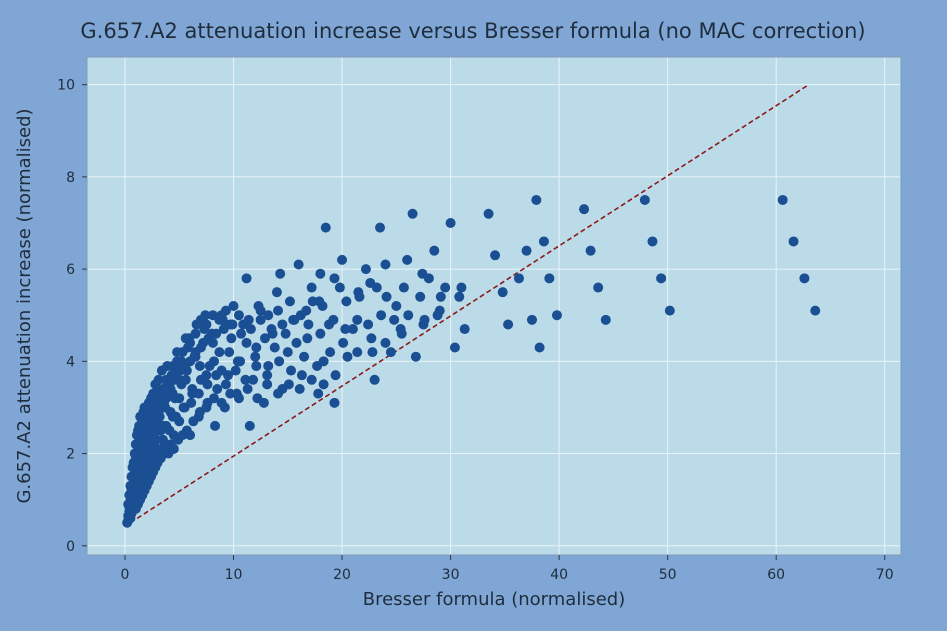  I want to click on x-axis-label: Bresser formula (normalised), so click(494, 599).